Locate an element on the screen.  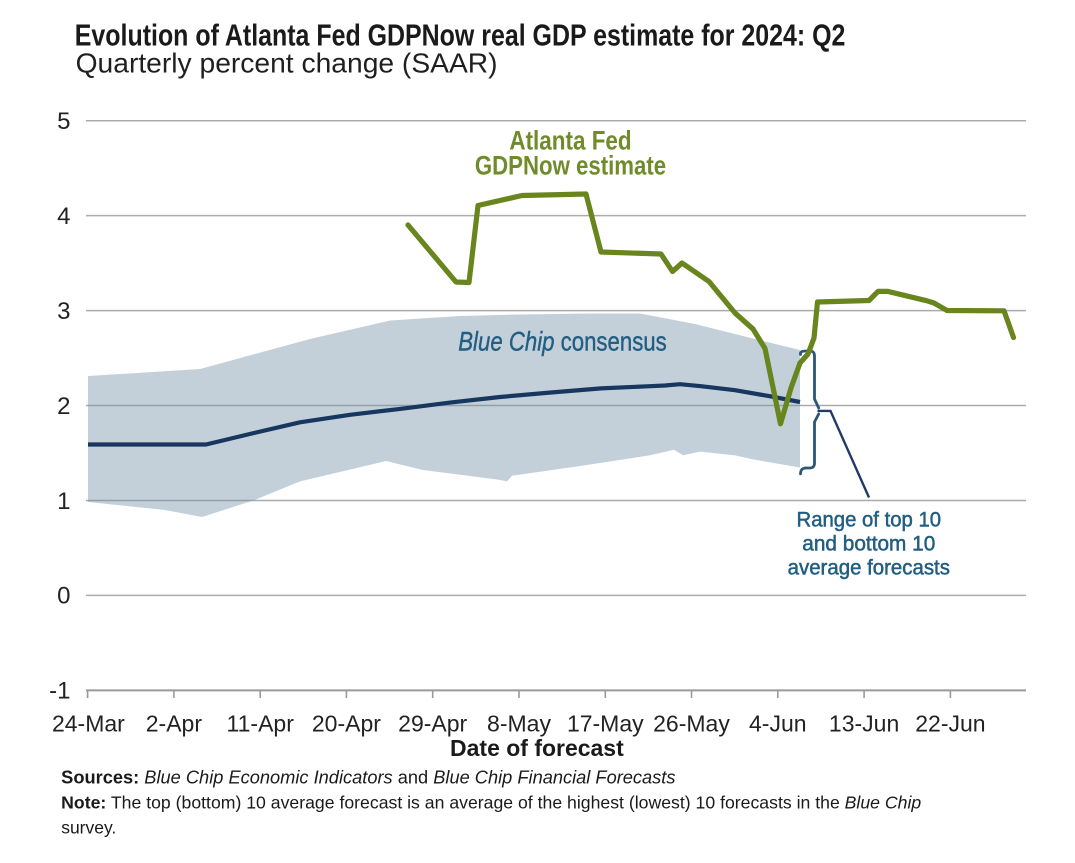
svg-text: 1 is located at coordinates (63, 501).